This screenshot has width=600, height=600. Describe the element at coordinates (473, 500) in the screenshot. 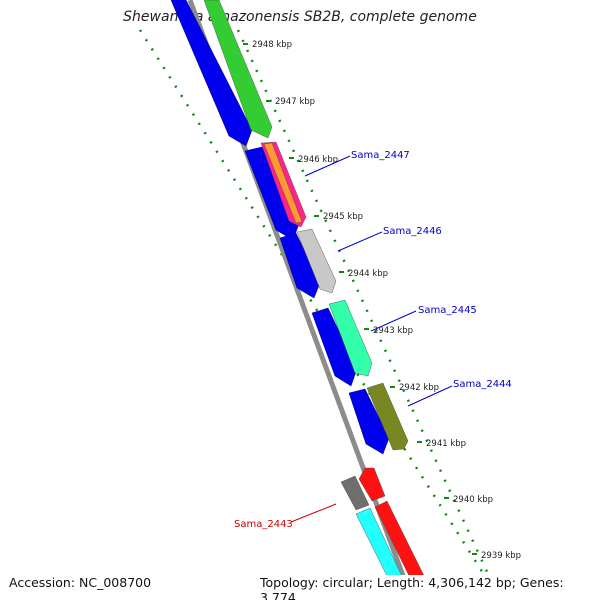

I see `tick-label: 2940 kbp` at that location.